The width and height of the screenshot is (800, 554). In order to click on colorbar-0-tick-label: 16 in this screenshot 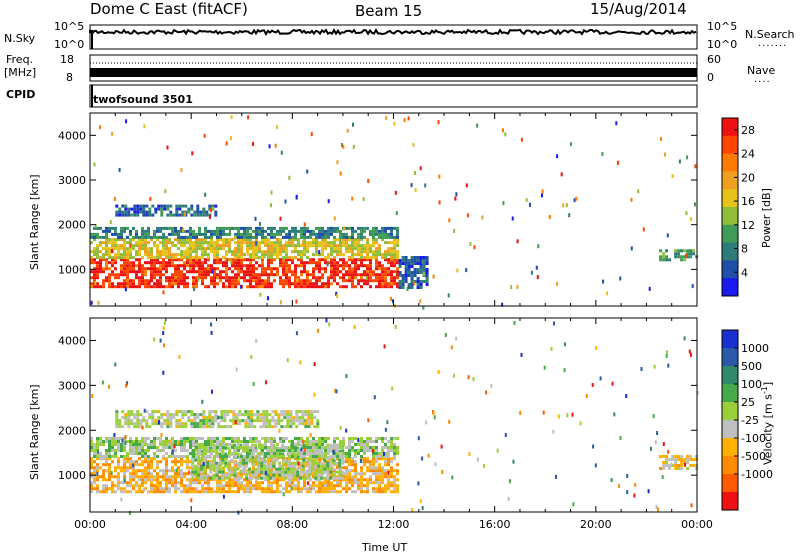, I will do `click(748, 201)`.